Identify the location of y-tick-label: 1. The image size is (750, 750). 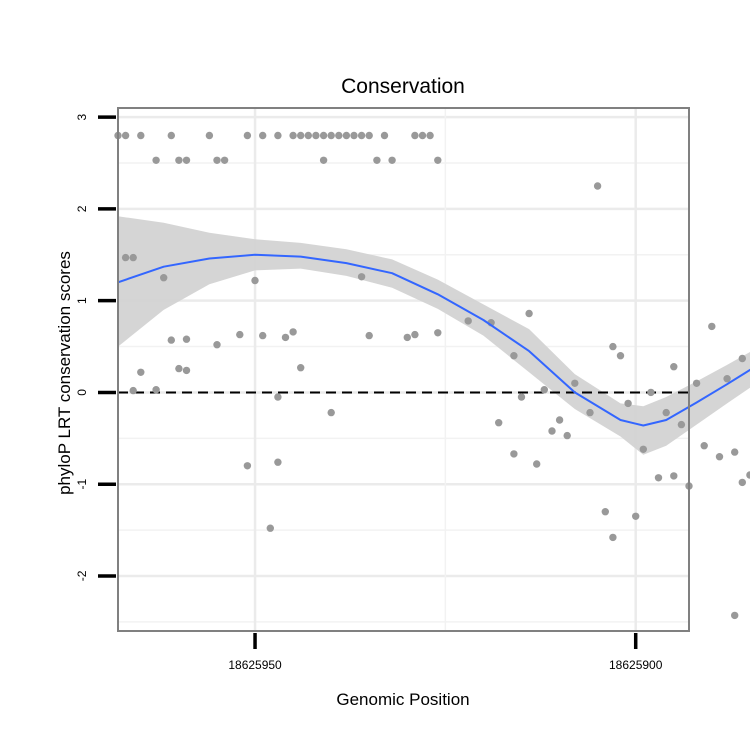
(82, 300).